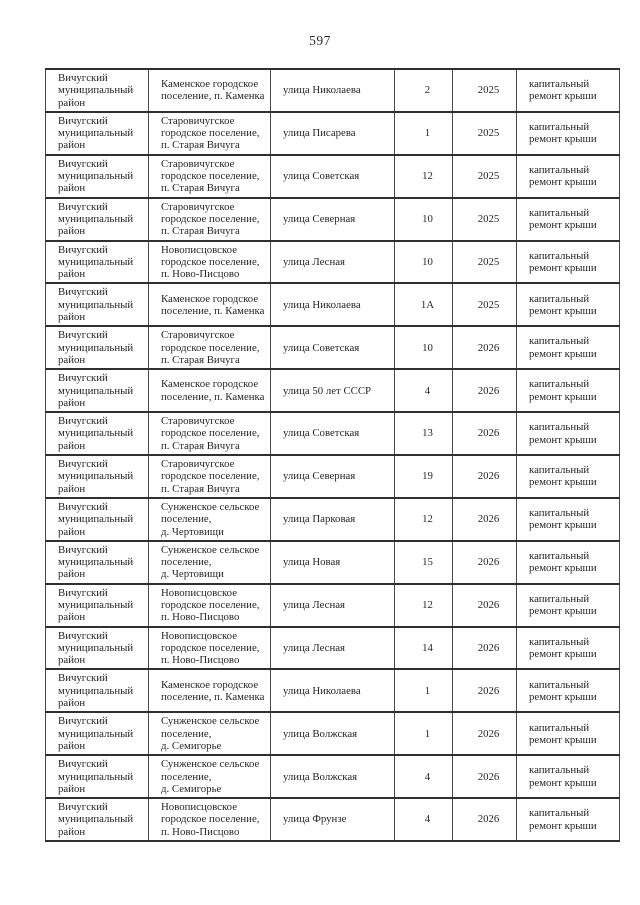  I want to click on cell-street: улица Северная, so click(332, 476).